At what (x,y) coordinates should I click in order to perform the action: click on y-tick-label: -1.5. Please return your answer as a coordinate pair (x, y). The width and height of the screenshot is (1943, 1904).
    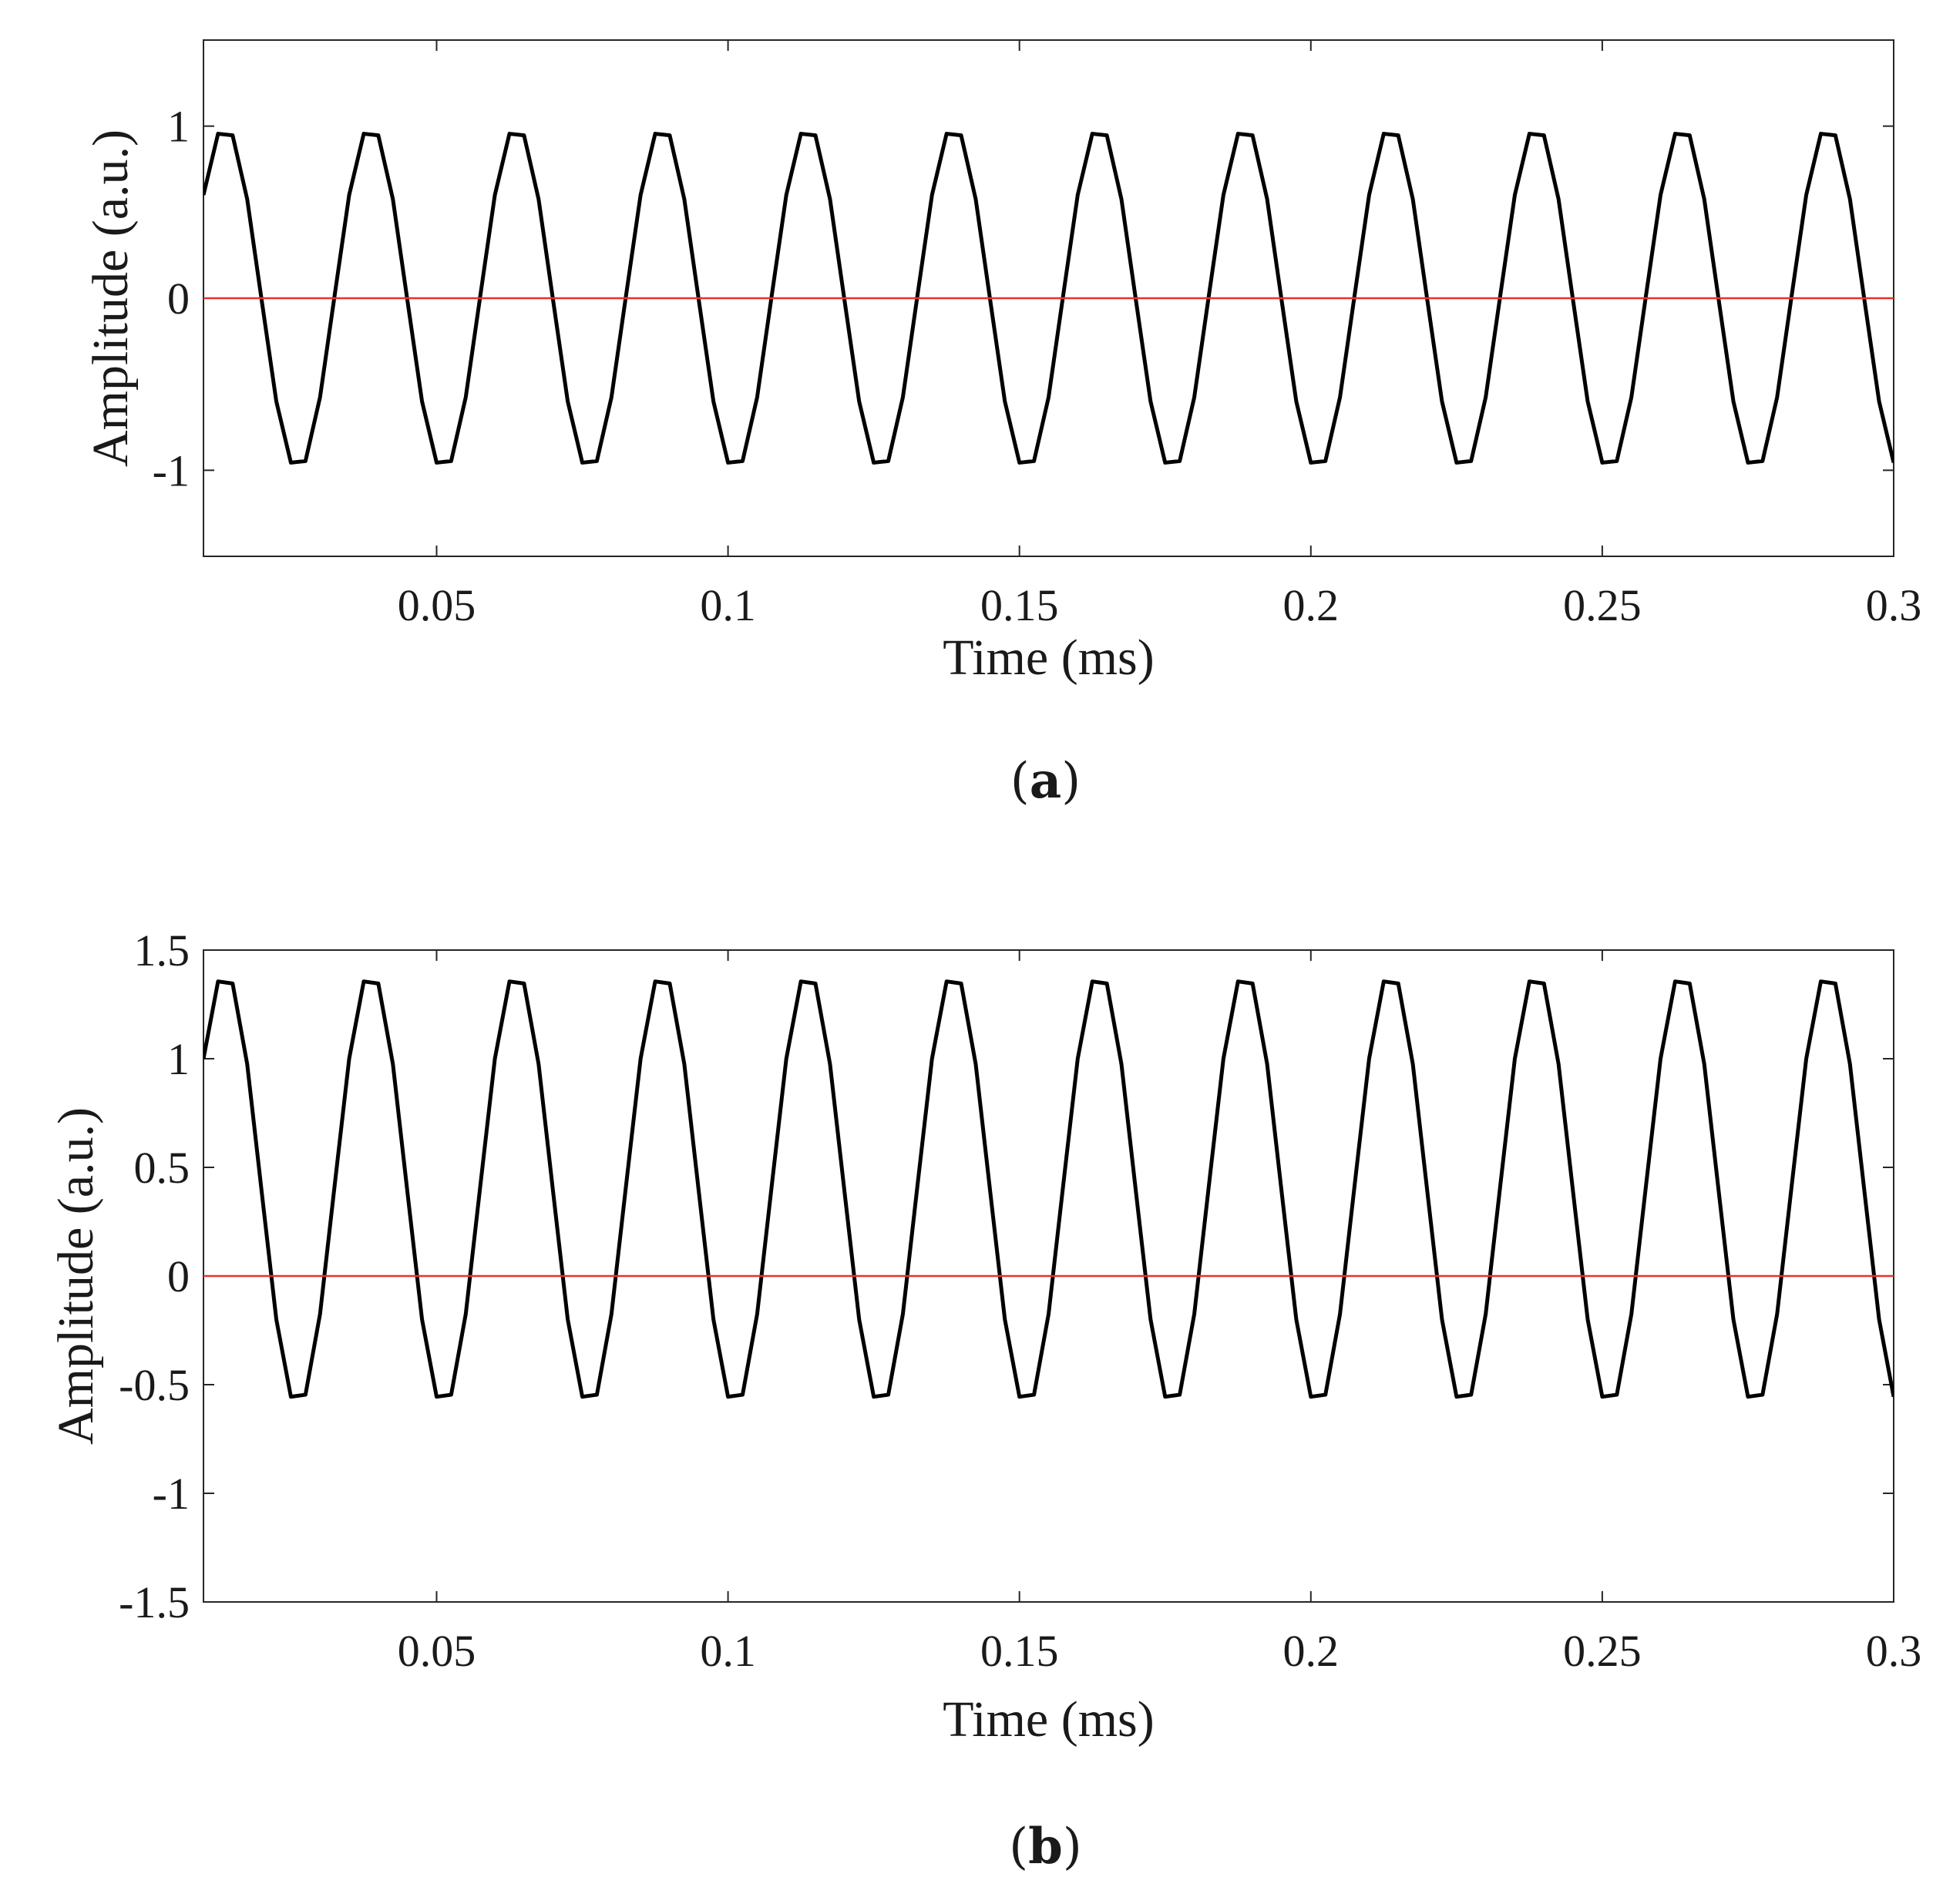
    Looking at the image, I should click on (154, 1602).